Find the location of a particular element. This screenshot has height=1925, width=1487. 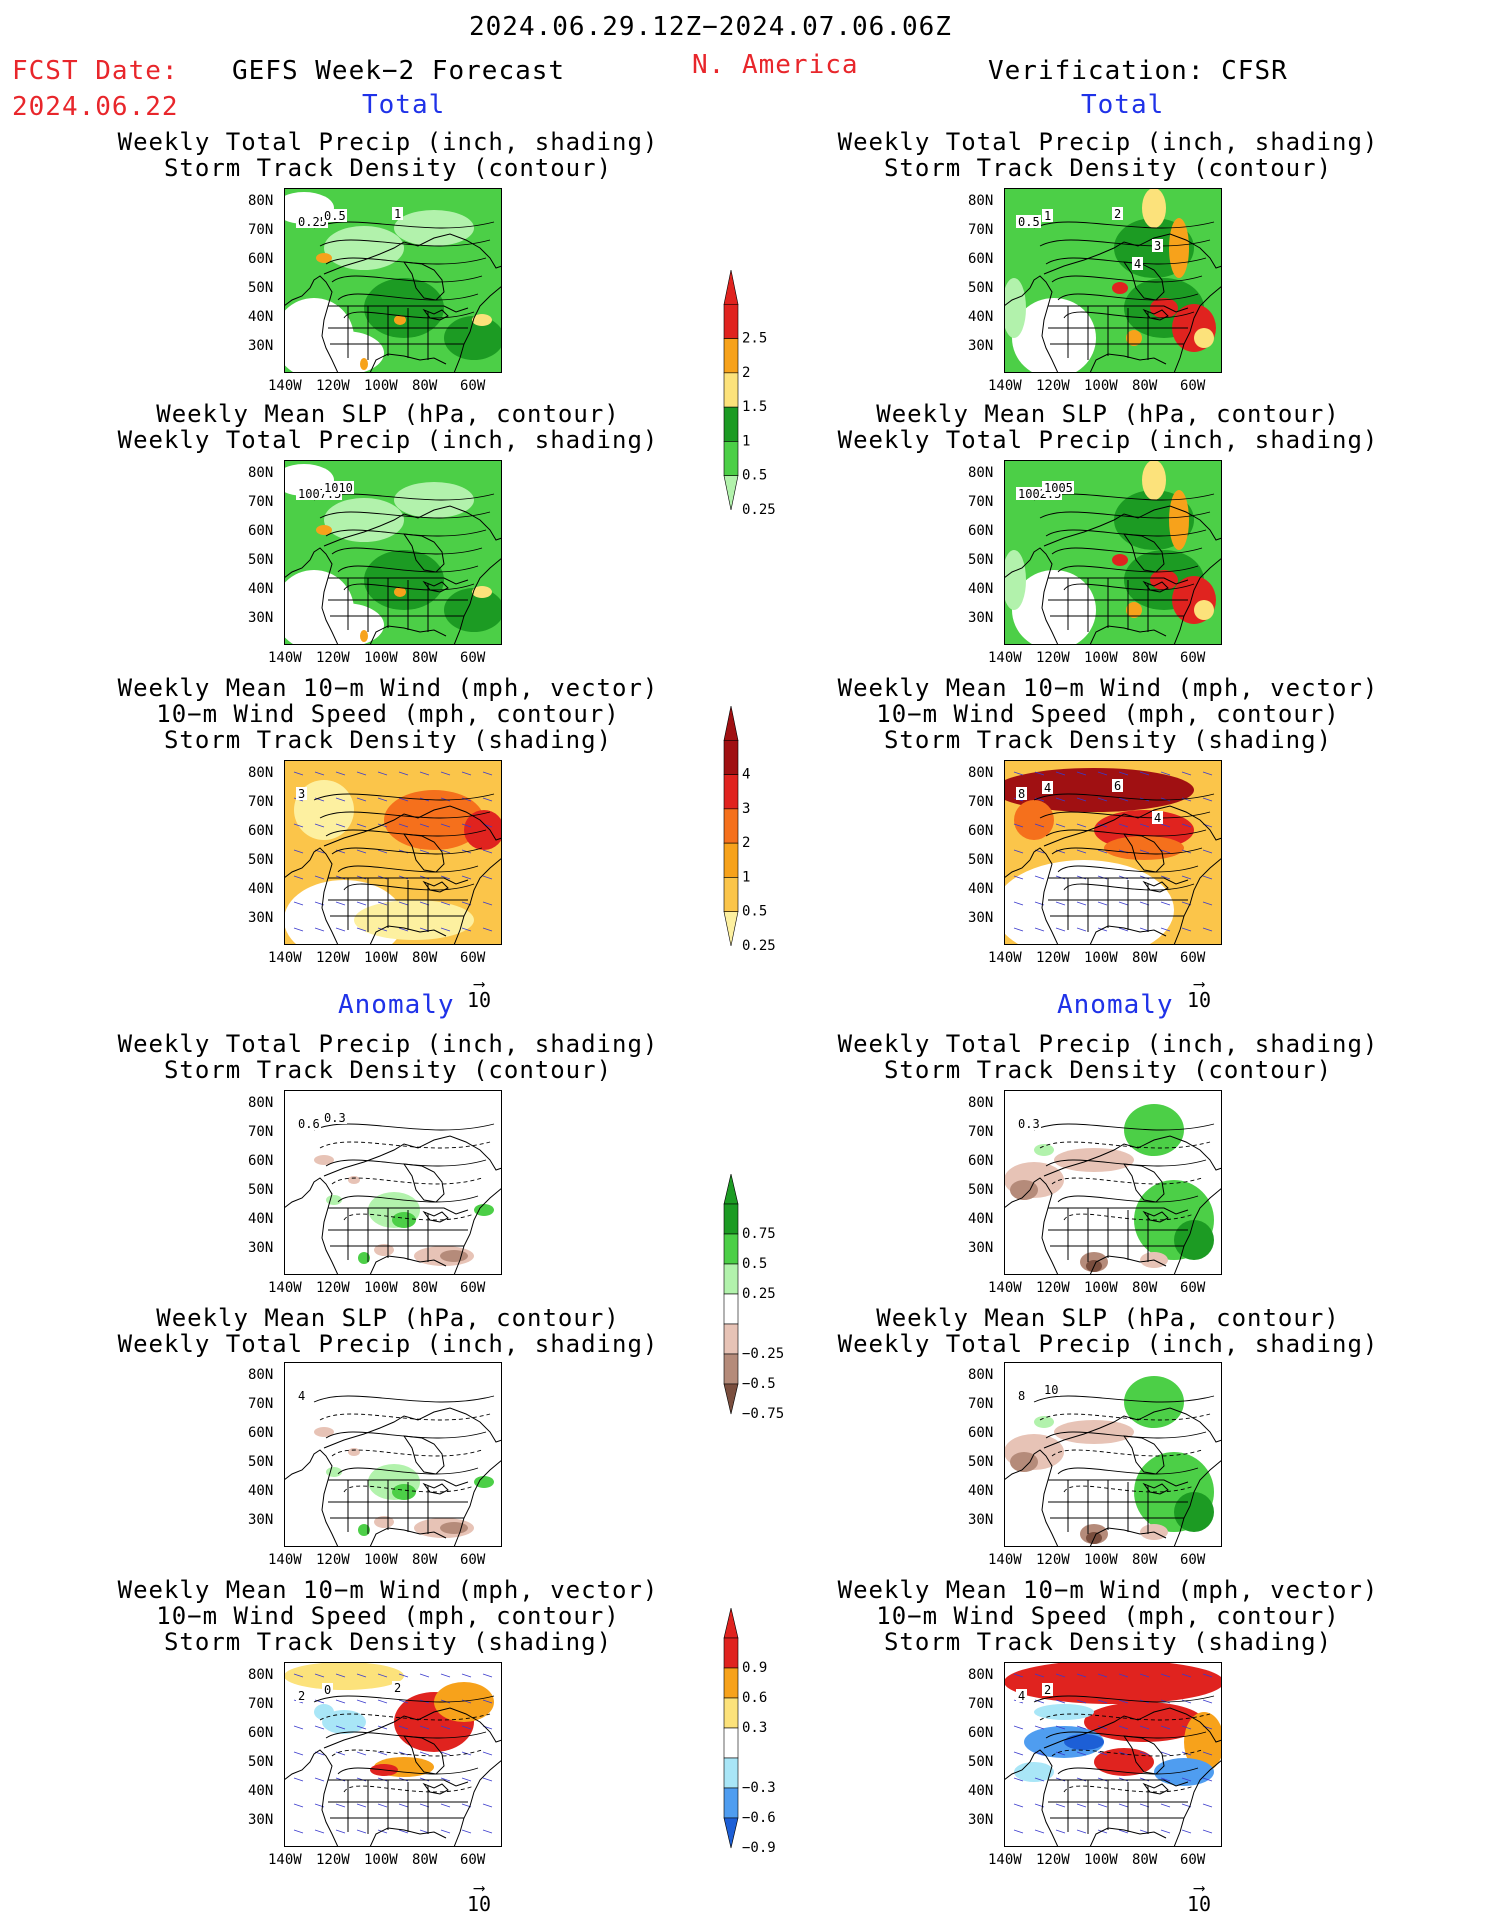

contour-label: 4 is located at coordinates (1047, 788).